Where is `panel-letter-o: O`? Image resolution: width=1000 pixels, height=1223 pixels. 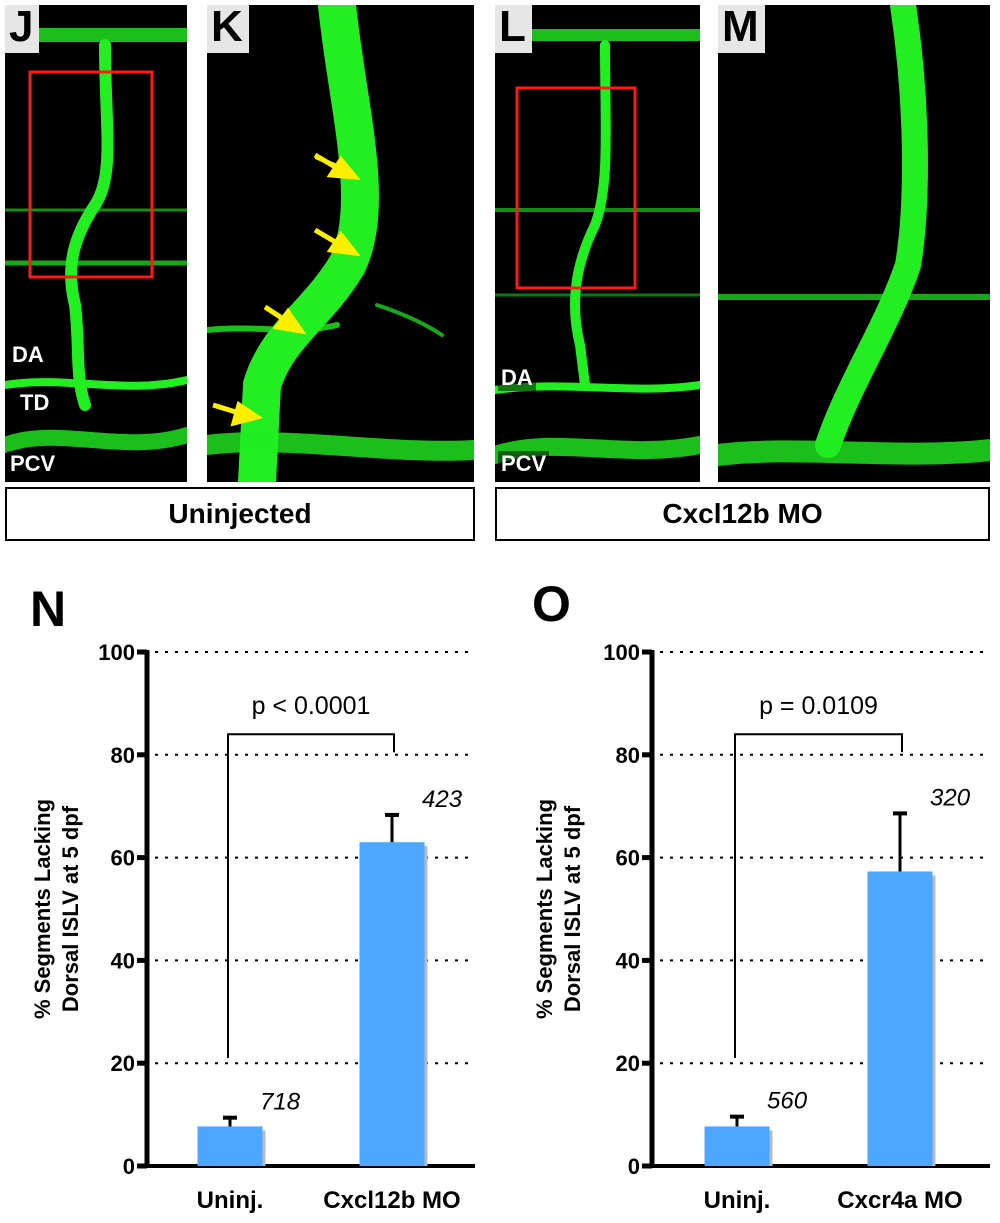 panel-letter-o: O is located at coordinates (551, 604).